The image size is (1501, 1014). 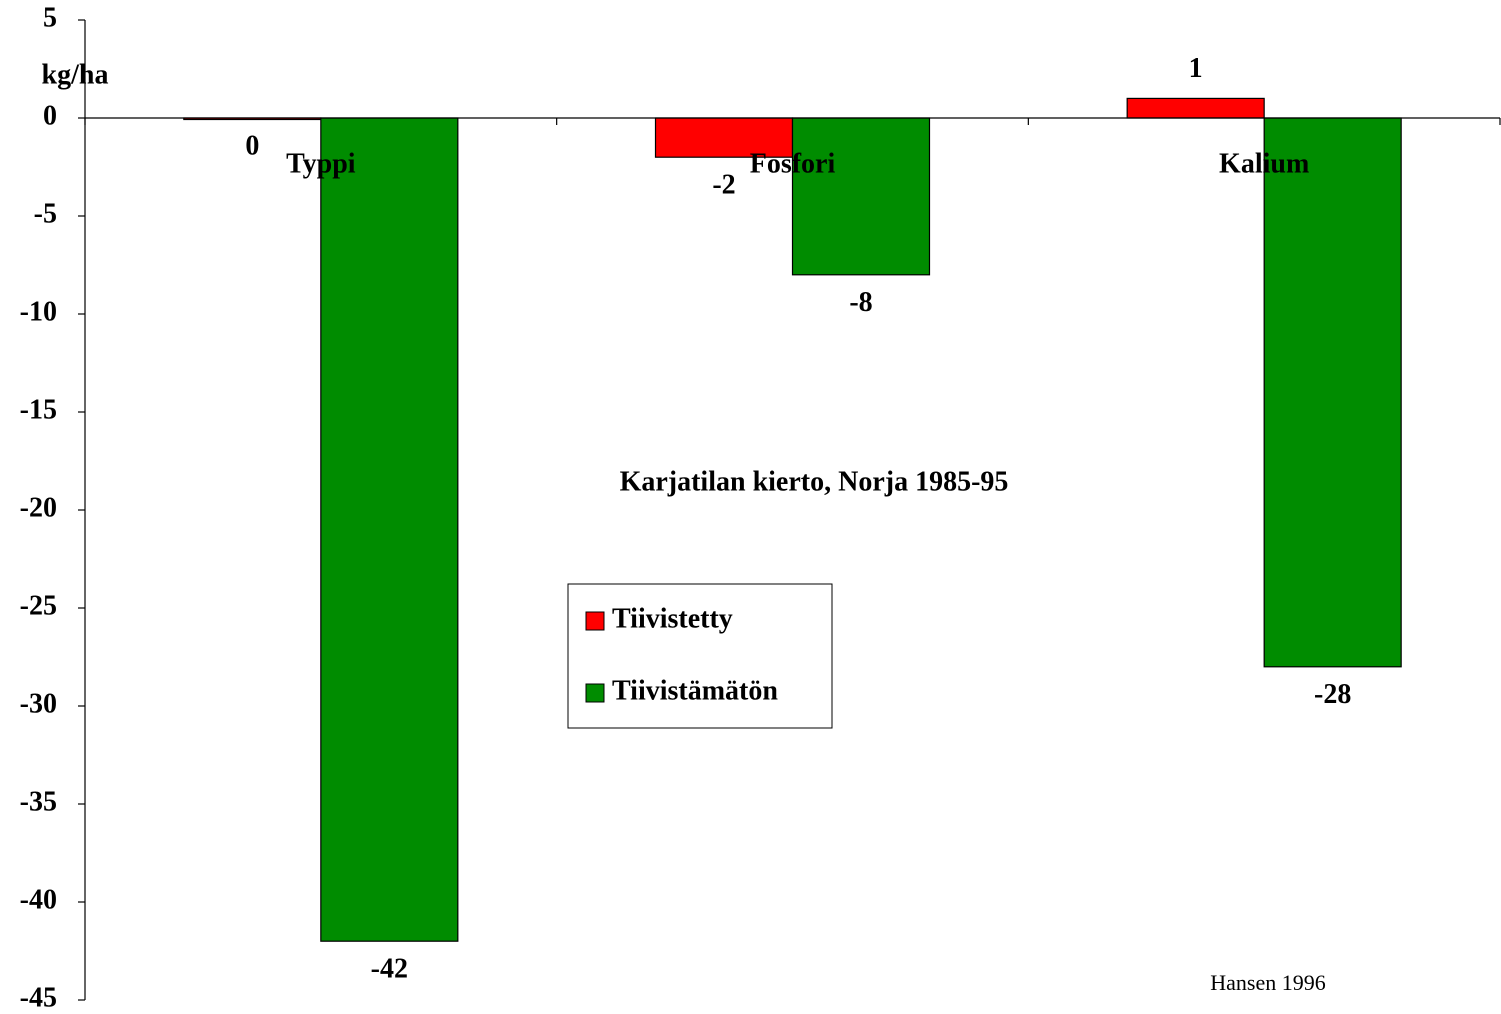 What do you see at coordinates (75, 74) in the screenshot?
I see `y-axis-label: kg/ha` at bounding box center [75, 74].